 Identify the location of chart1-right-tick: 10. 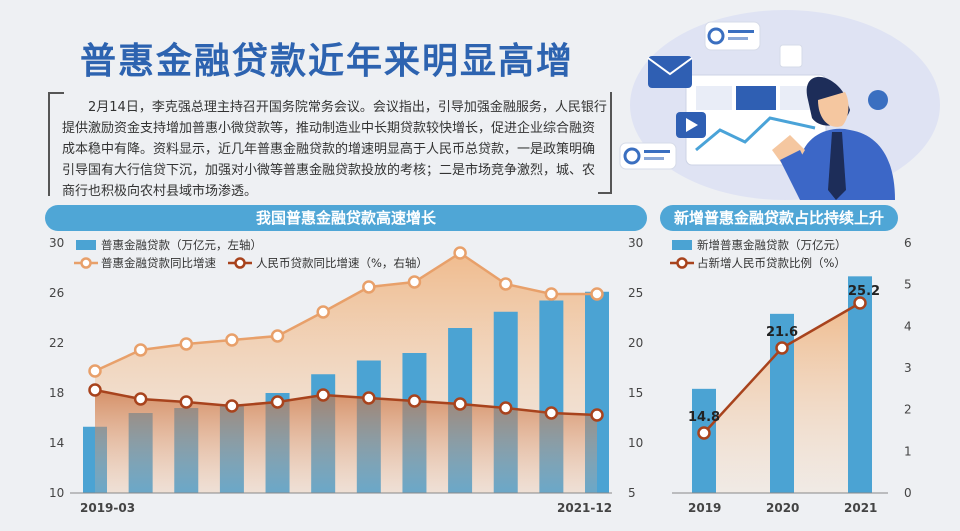
(635, 443).